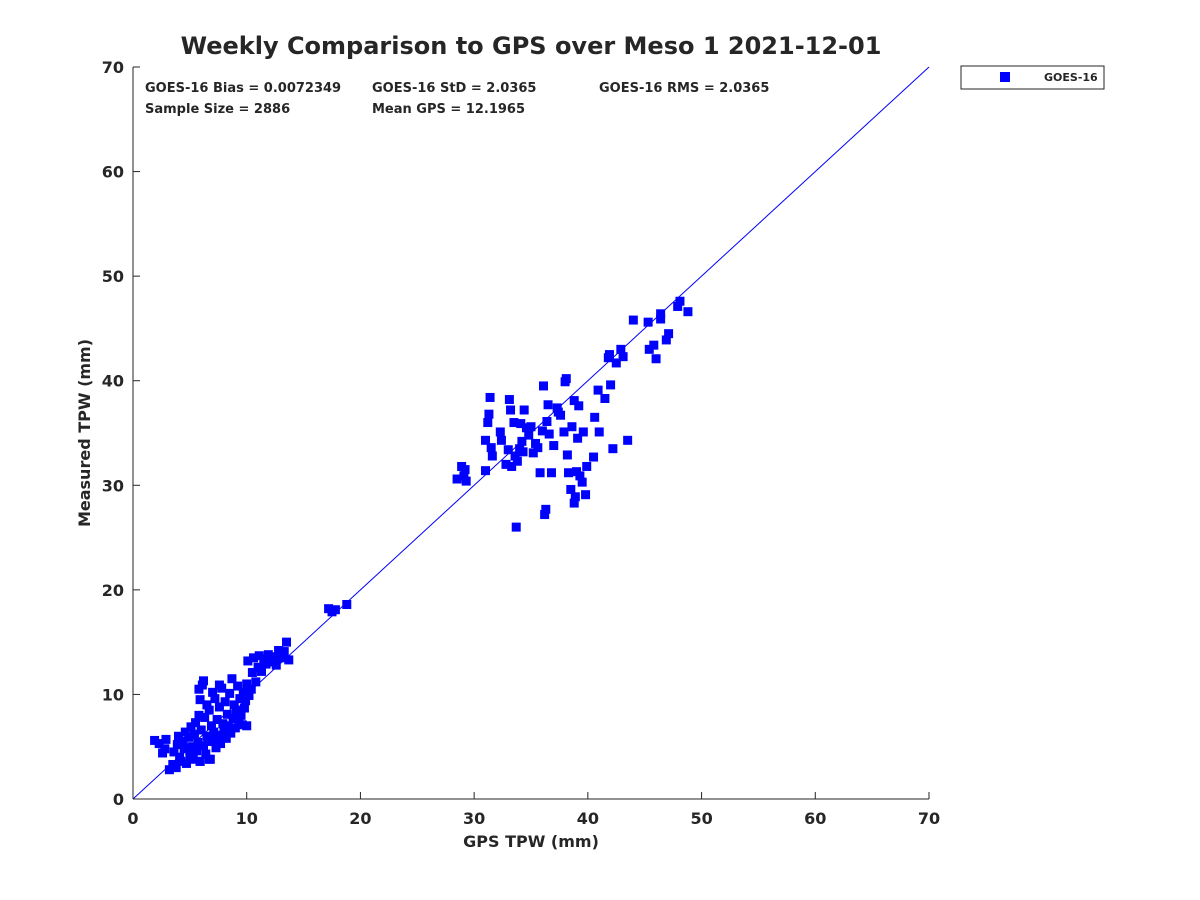  Describe the element at coordinates (684, 88) in the screenshot. I see `stat-rms: GOES-16 RMS = 2.0365` at that location.